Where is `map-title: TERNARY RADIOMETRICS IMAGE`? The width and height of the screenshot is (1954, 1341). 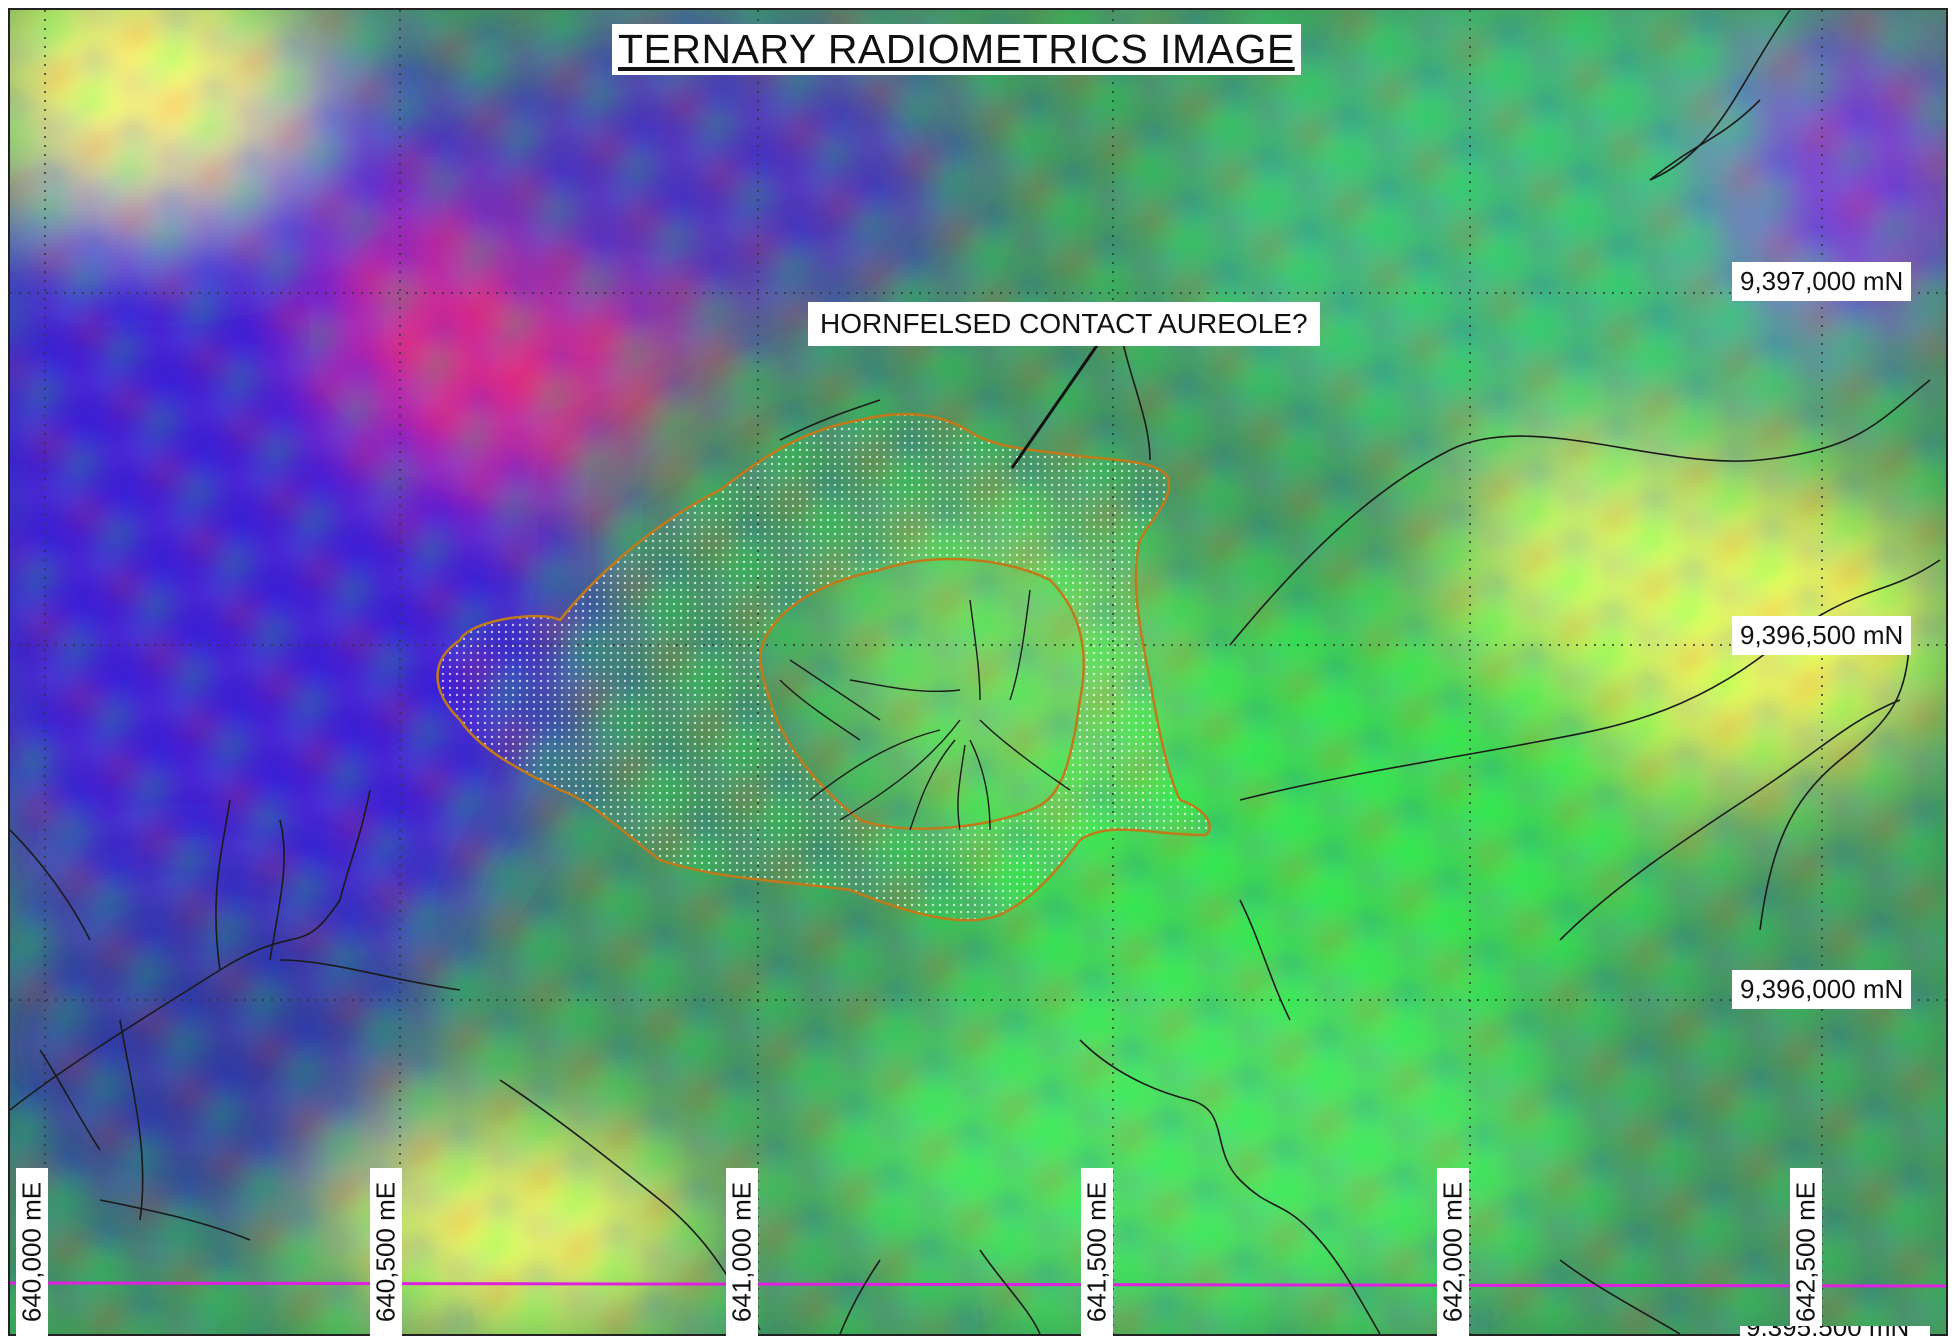
map-title: TERNARY RADIOMETRICS IMAGE is located at coordinates (956, 49).